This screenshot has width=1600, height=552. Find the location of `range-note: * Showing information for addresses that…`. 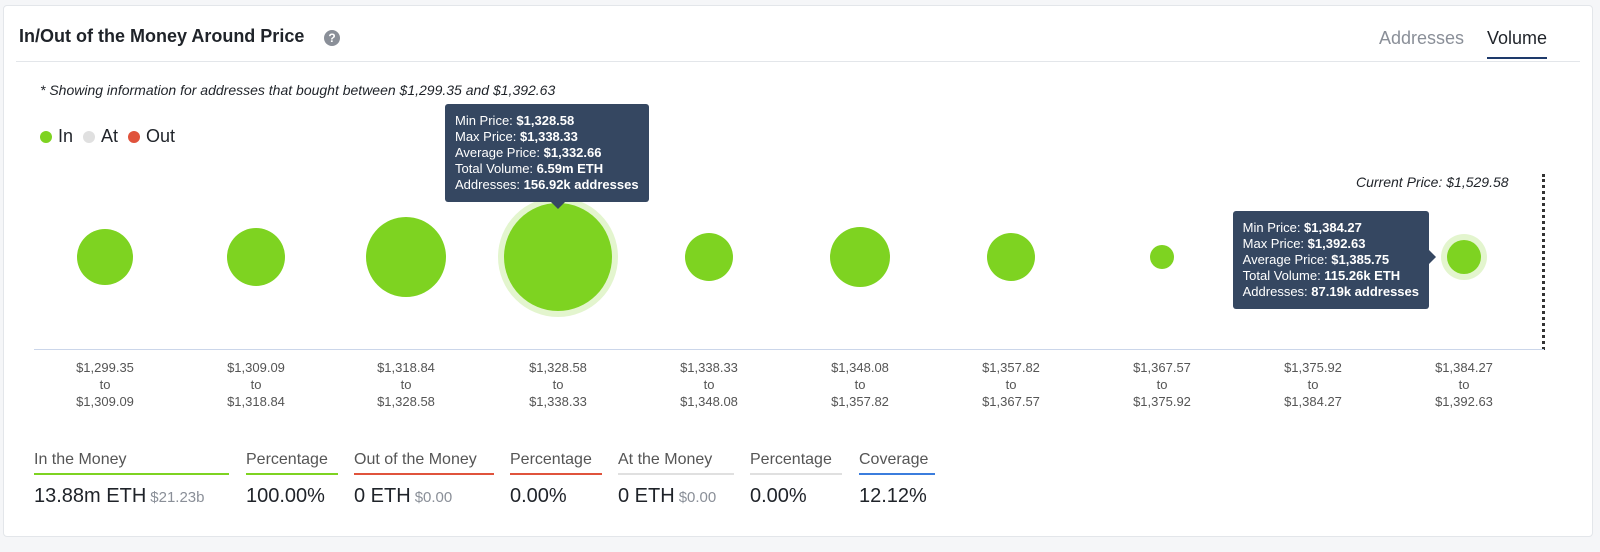

range-note: * Showing information for addresses that… is located at coordinates (298, 90).